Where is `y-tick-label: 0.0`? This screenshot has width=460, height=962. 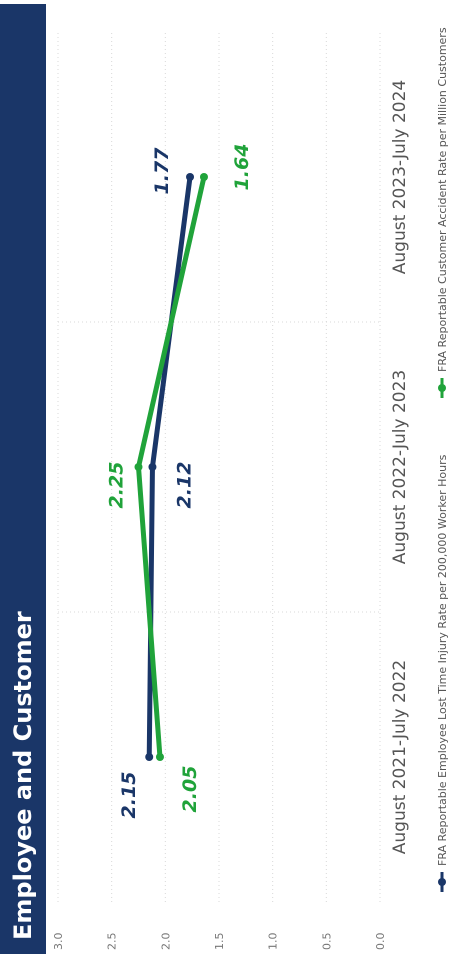 y-tick-label: 0.0 is located at coordinates (380, 942).